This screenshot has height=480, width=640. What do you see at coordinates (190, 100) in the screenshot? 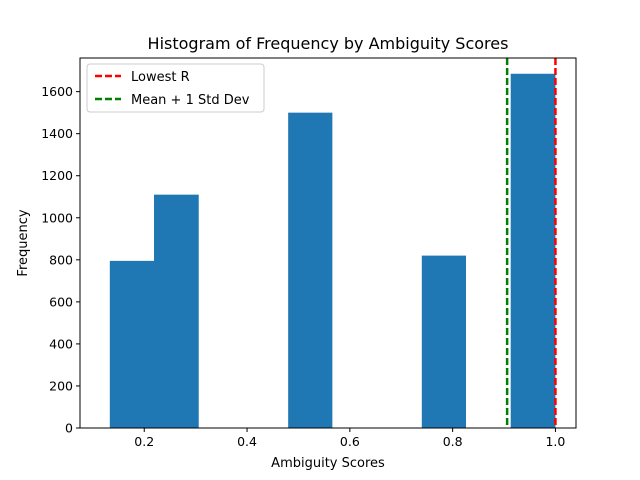
I see `legend-label-mean-plus-std: Mean + 1 Std Dev` at bounding box center [190, 100].